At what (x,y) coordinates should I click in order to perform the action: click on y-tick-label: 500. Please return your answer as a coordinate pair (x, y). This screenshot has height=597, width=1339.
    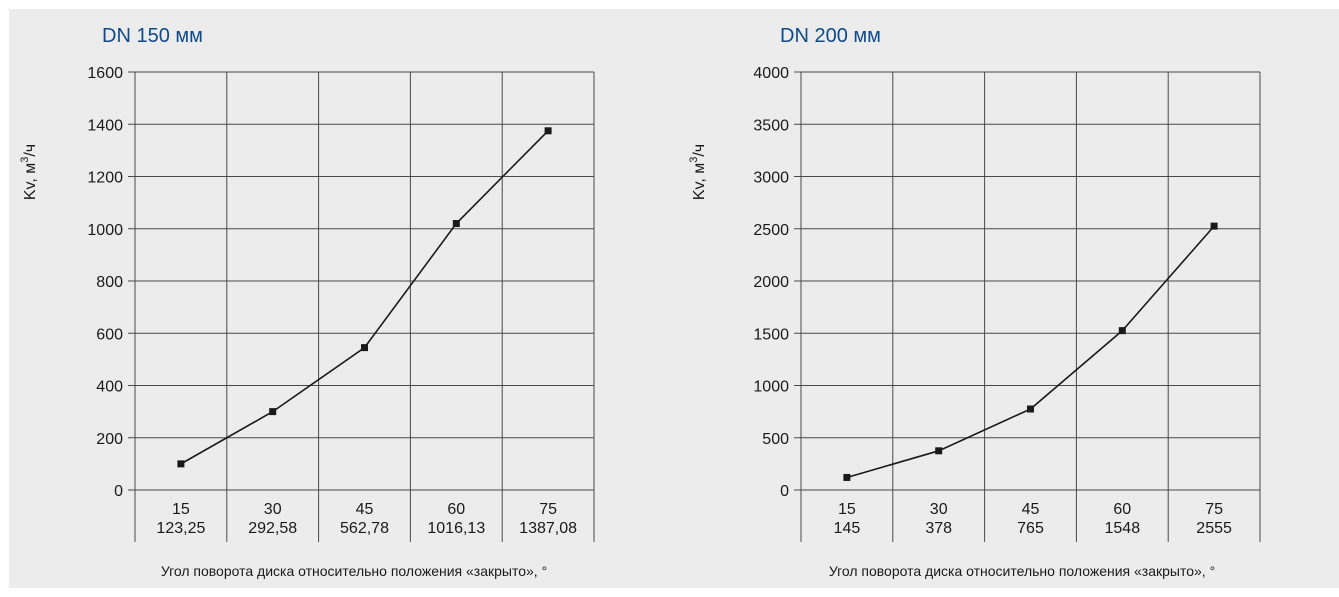
    Looking at the image, I should click on (775, 439).